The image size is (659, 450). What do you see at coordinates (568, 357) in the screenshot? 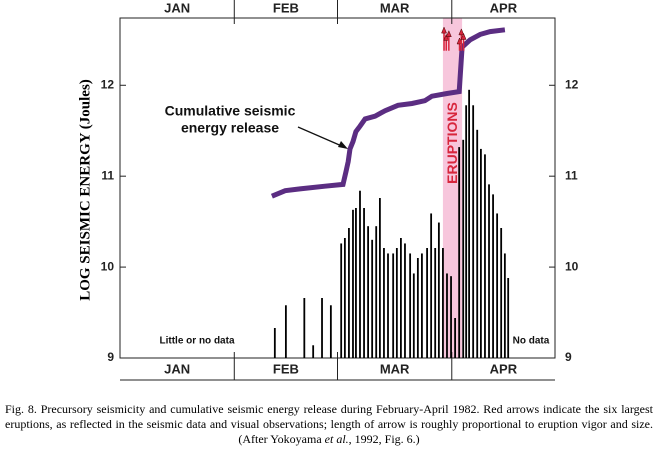
I see `y-tick-label-right: 9` at bounding box center [568, 357].